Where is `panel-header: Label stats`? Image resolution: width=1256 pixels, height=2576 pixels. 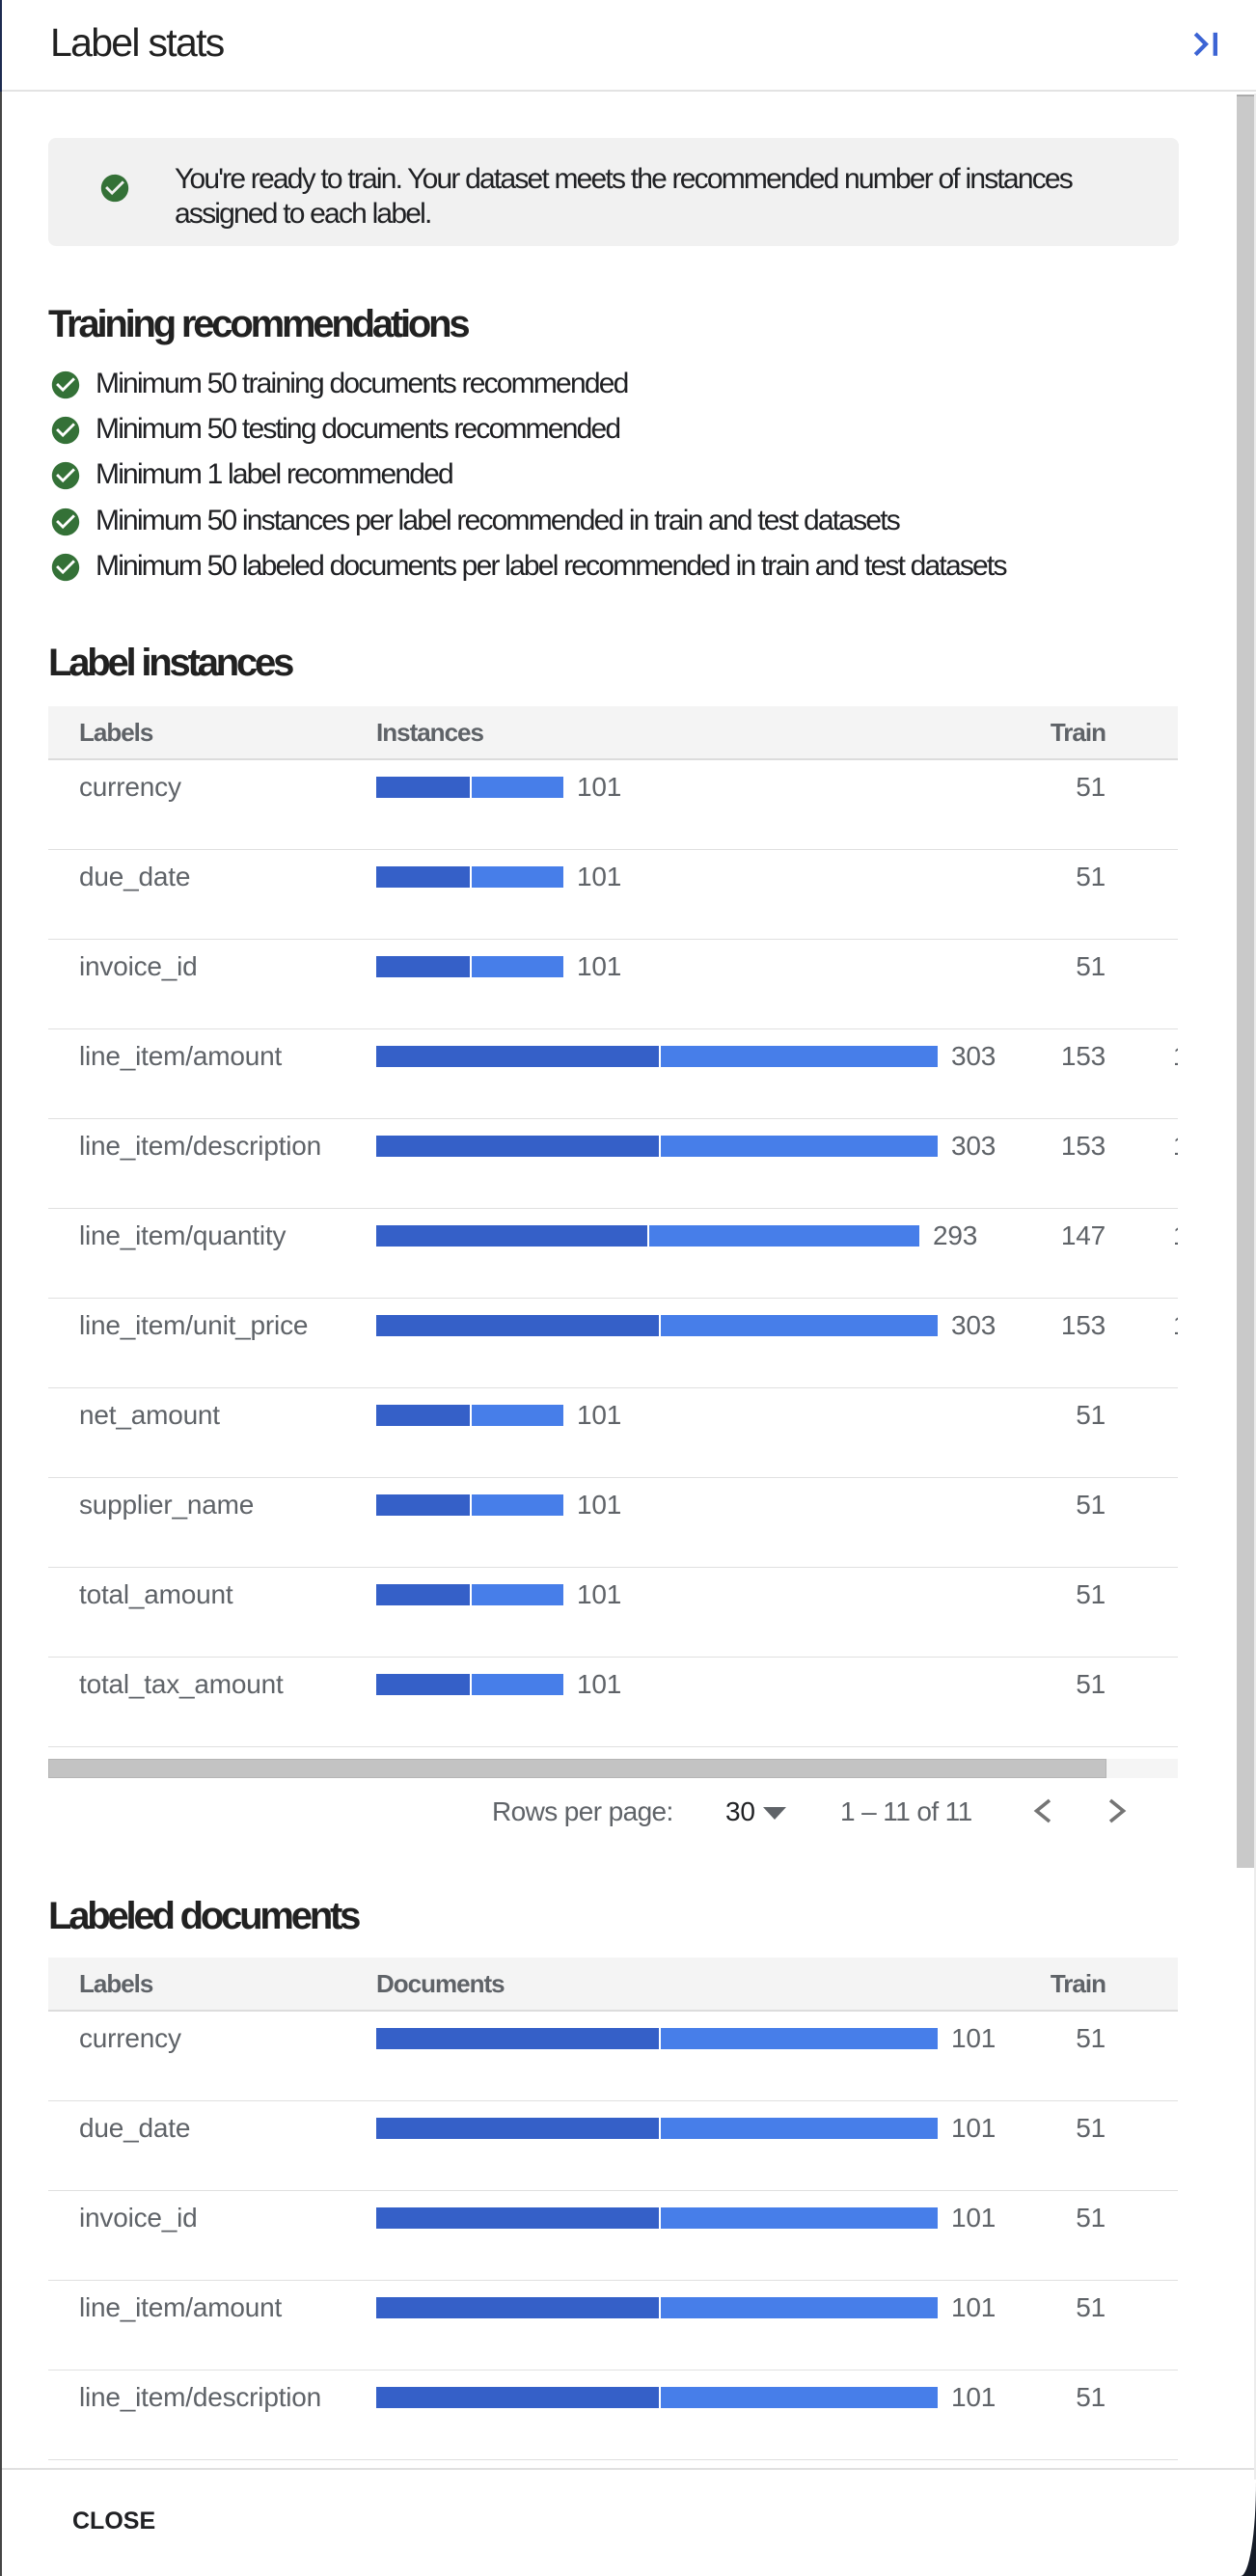 panel-header: Label stats is located at coordinates (628, 46).